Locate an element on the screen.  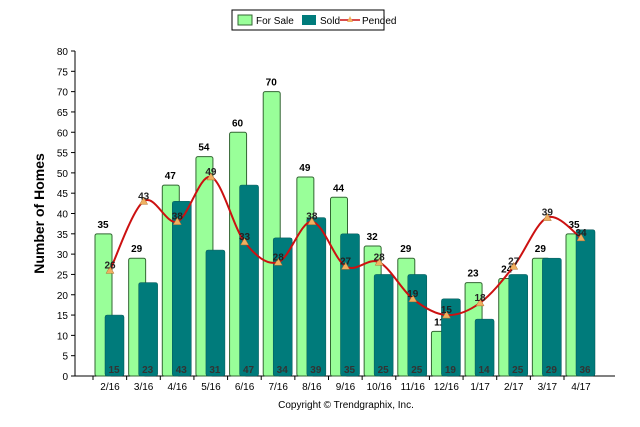
y-tick-label: 50 is located at coordinates (63, 174).